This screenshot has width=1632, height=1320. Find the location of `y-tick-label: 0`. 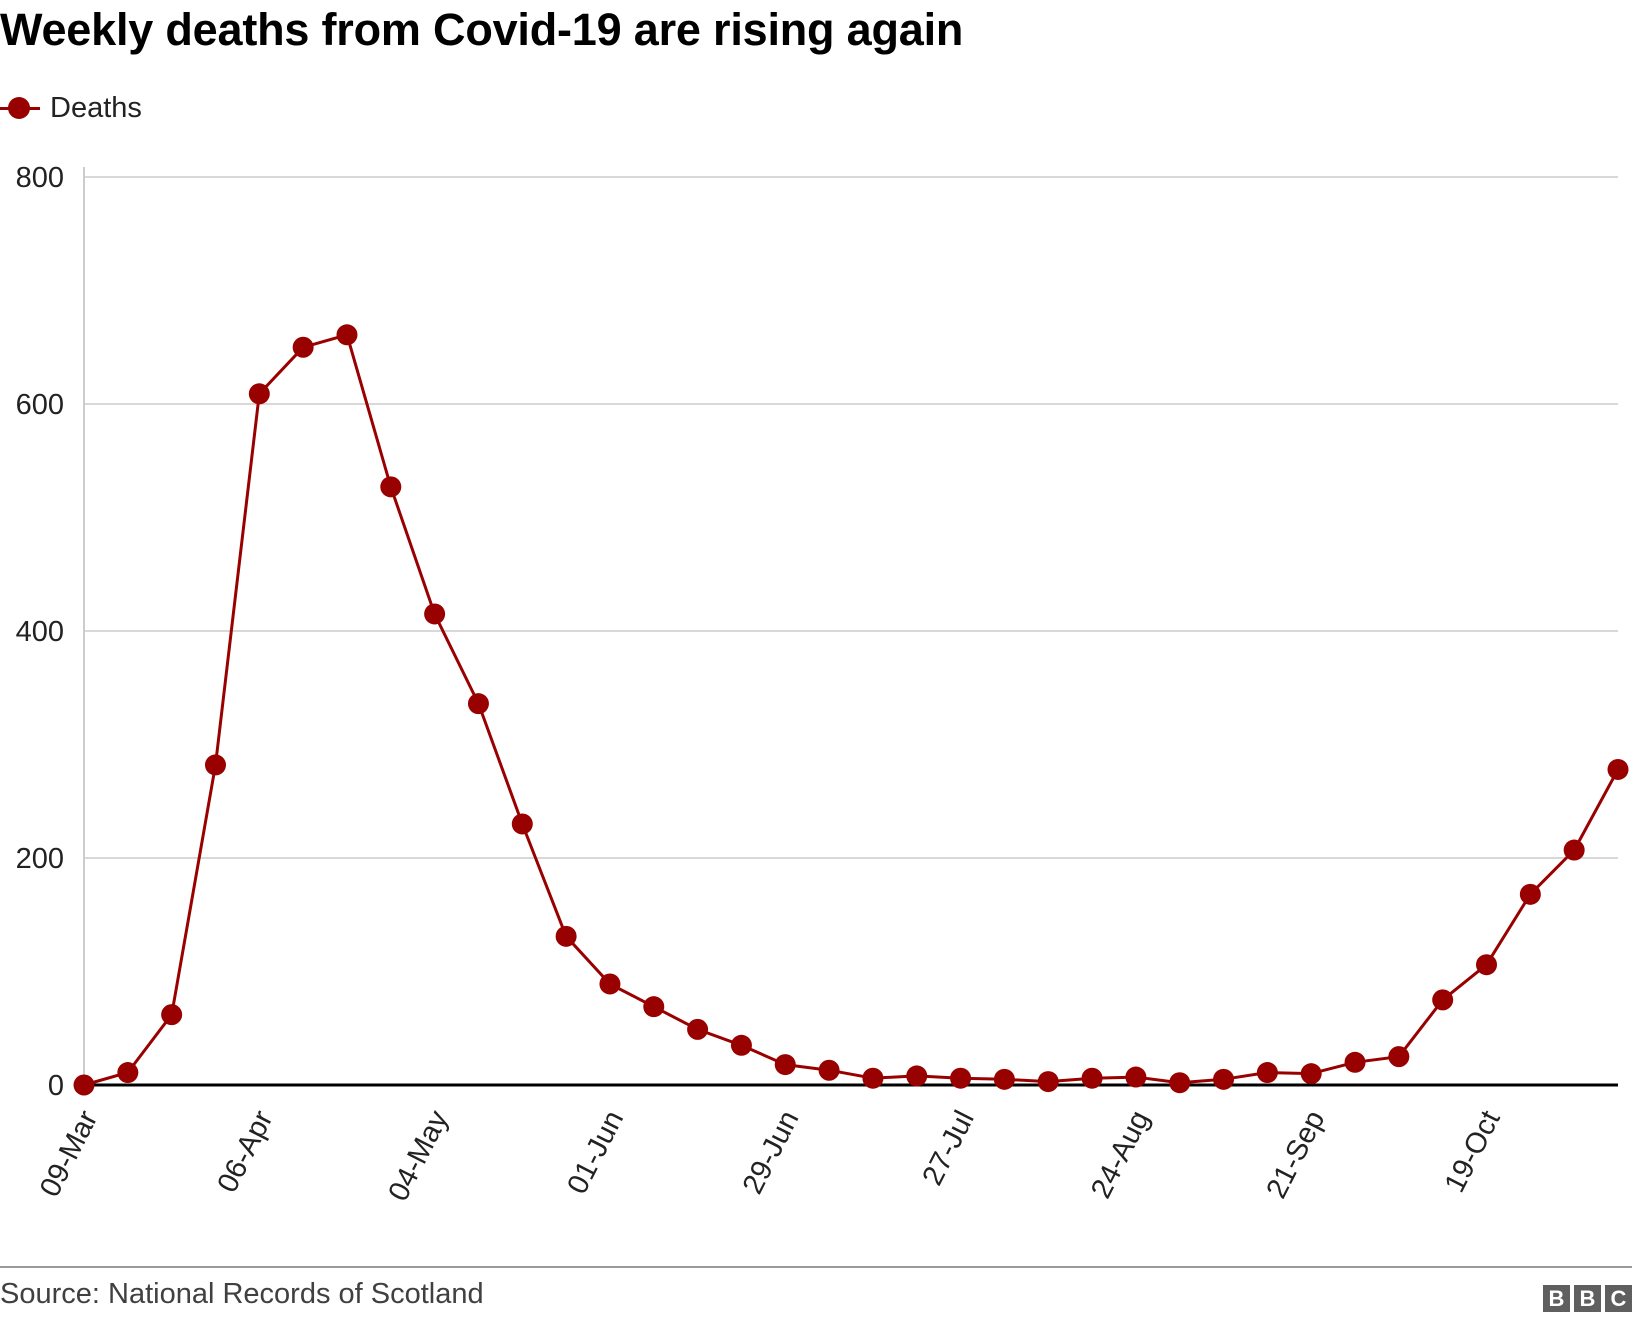

y-tick-label: 0 is located at coordinates (56, 1086).